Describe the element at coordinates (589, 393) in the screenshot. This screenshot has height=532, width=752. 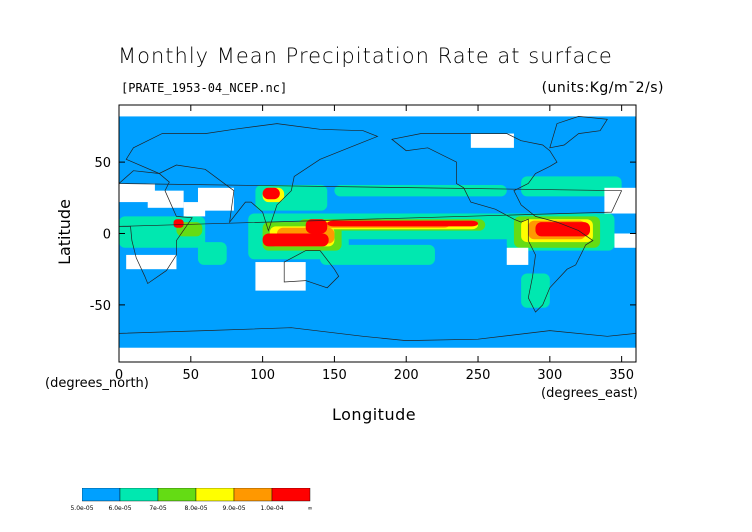
I see `x-unit-note: (degrees_east)` at that location.